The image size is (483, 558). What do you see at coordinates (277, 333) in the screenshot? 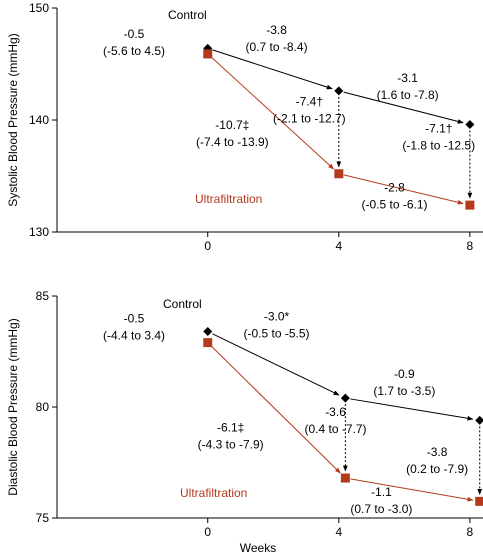
I see `diastolic-annotation-label: (-0.5 to -5.5)` at bounding box center [277, 333].